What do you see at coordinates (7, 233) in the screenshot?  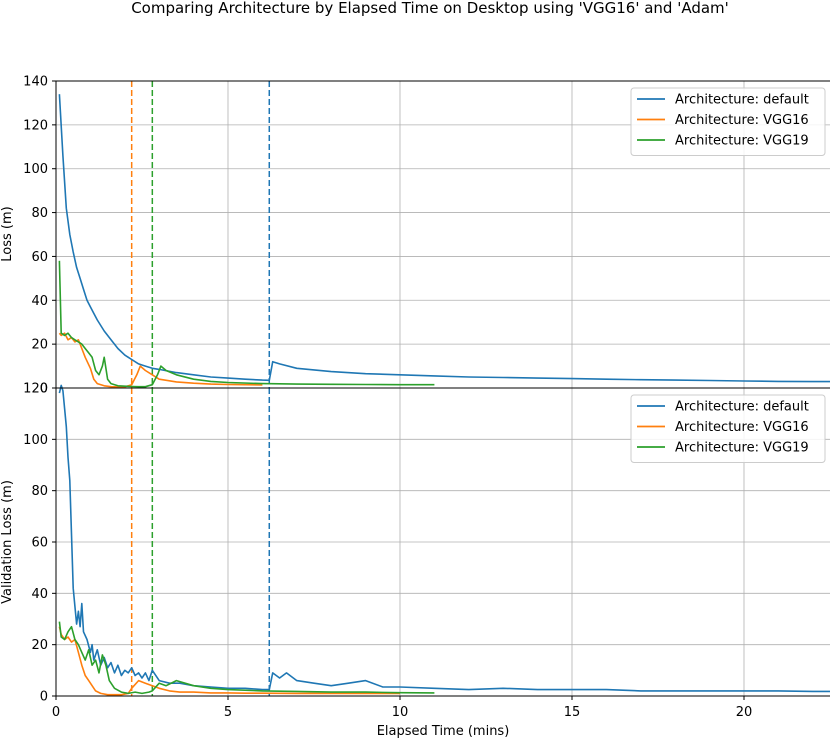 I see `top-ylabel: Loss (m)` at bounding box center [7, 233].